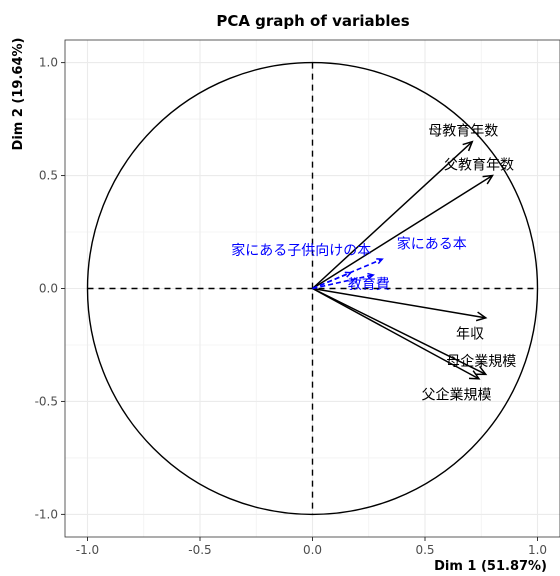 The image size is (560, 576). Describe the element at coordinates (481, 361) in the screenshot. I see `variable-label: 母企業規模` at that location.